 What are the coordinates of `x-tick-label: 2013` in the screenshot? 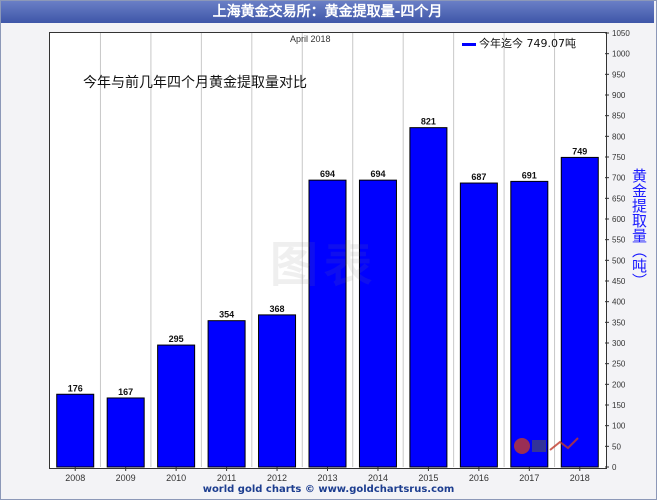 It's located at (327, 478).